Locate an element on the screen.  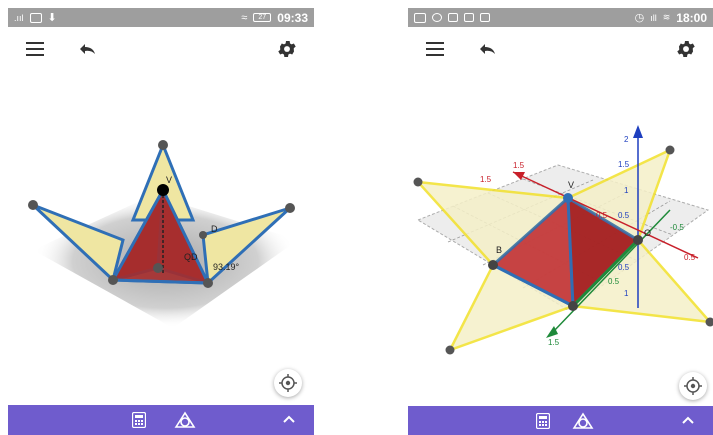
status-bar: .ııl ⬇ ≈ 27 09:33 is located at coordinates (161, 17).